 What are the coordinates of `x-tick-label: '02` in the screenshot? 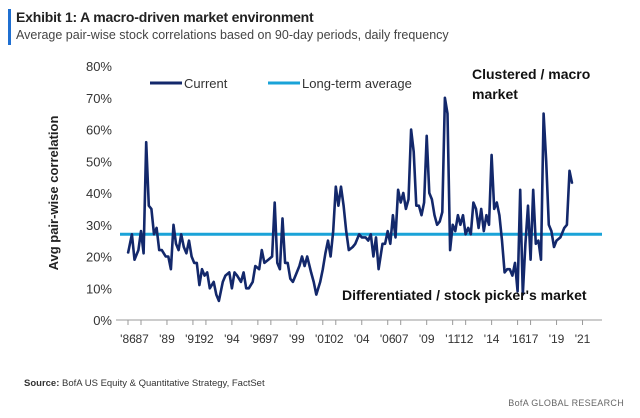 It's located at (336, 339).